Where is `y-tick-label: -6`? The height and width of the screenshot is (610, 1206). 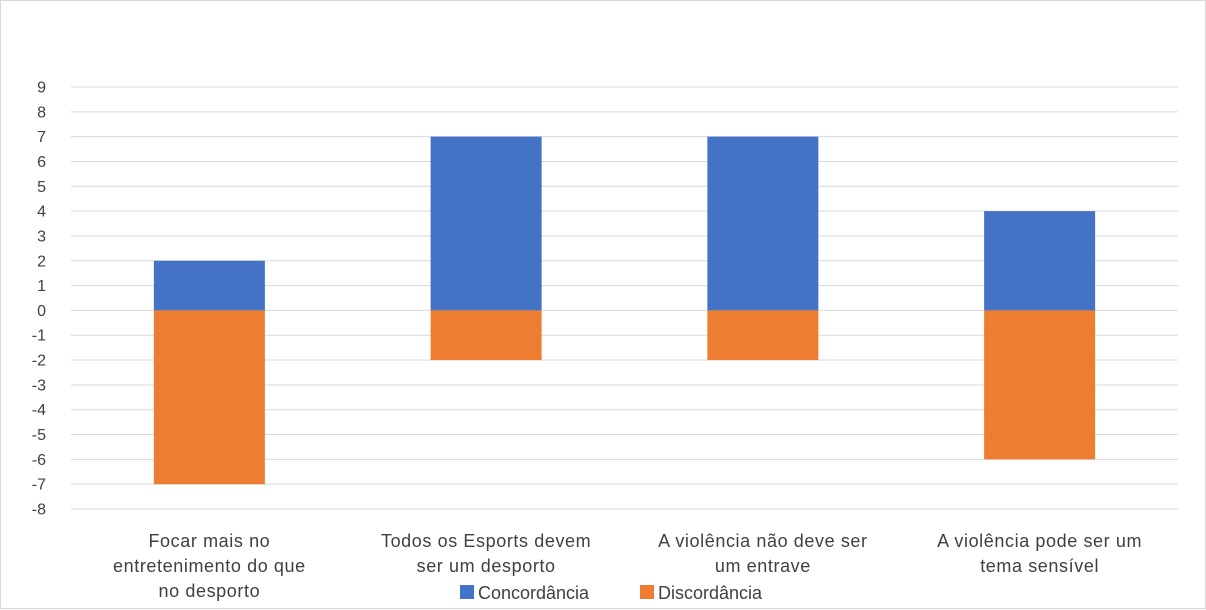 y-tick-label: -6 is located at coordinates (39, 460).